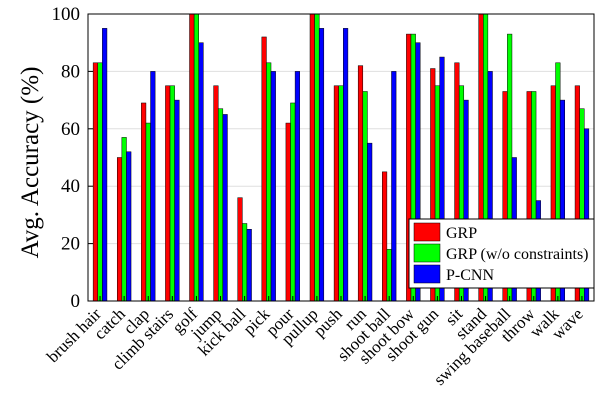 Image resolution: width=607 pixels, height=406 pixels. What do you see at coordinates (30, 163) in the screenshot?
I see `y-axis-label: Avg. Accuracy (%)` at bounding box center [30, 163].